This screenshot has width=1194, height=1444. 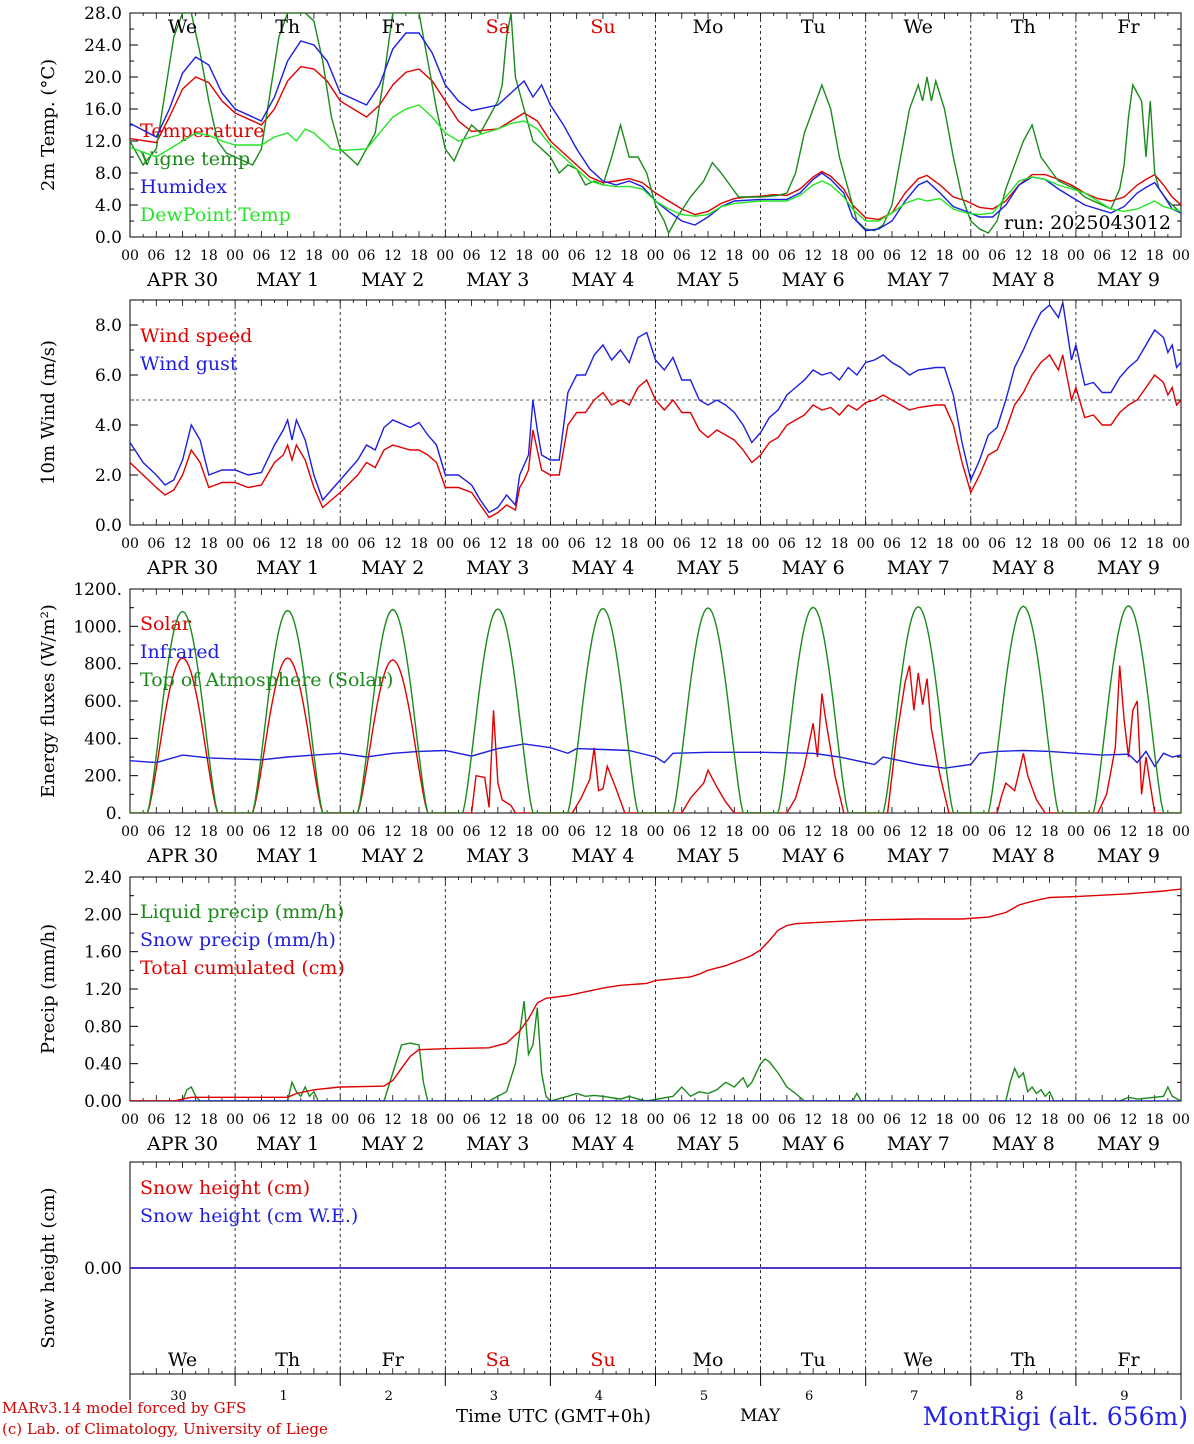 I want to click on weekday-label: Mo, so click(x=708, y=1360).